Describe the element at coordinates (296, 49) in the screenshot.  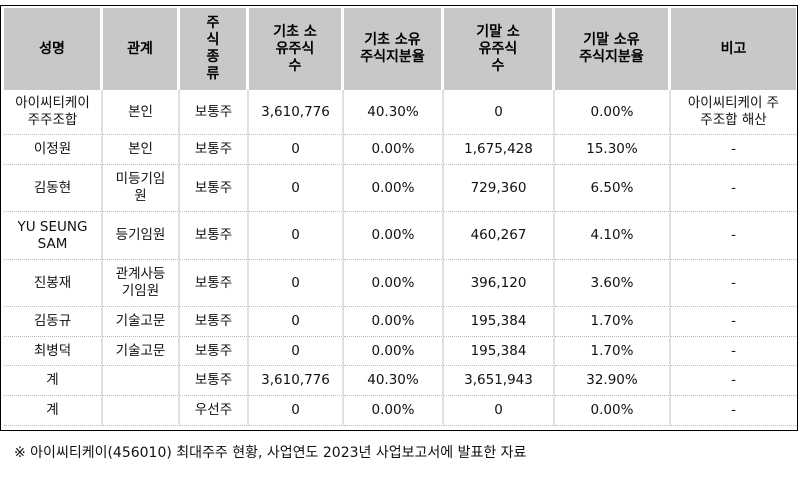
I see `column-header: 기초 소 유주식 수` at that location.